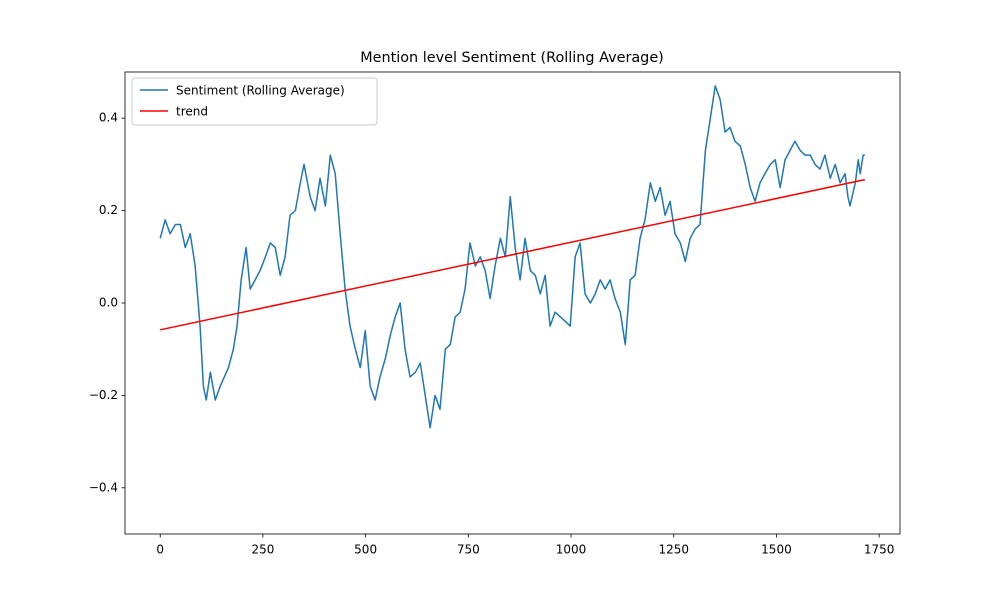 This screenshot has width=1000, height=604. I want to click on y-tick-label: −0.4, so click(103, 487).